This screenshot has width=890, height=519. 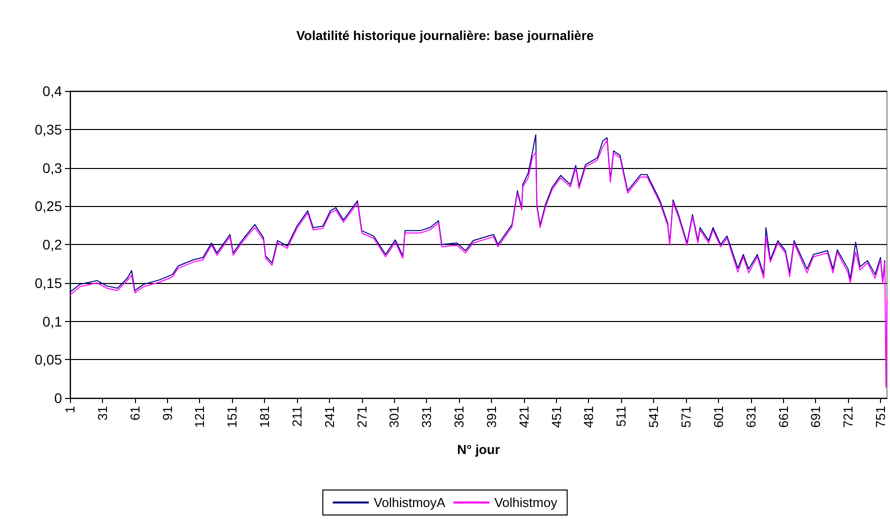 I want to click on y-tick-label: 0,05, so click(x=48, y=360).